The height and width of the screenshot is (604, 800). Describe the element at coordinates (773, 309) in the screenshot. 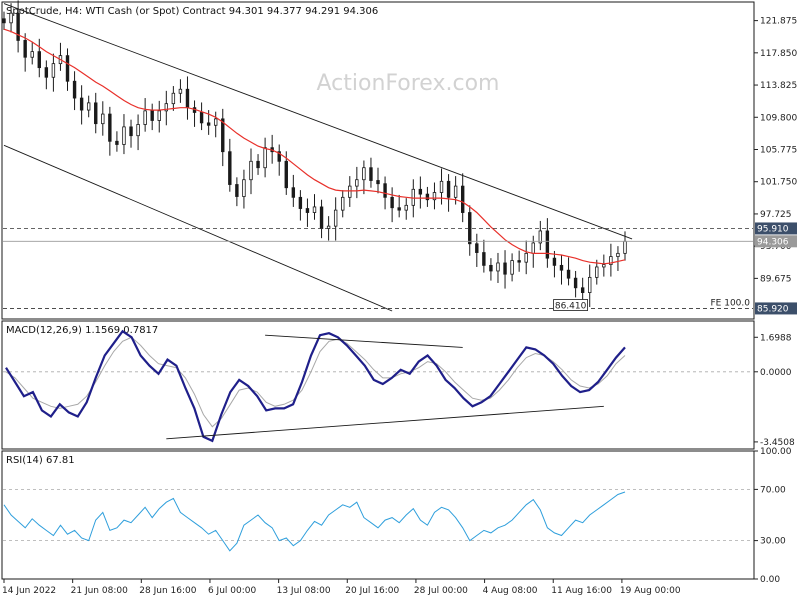

I see `price-level-label: 85.920` at that location.